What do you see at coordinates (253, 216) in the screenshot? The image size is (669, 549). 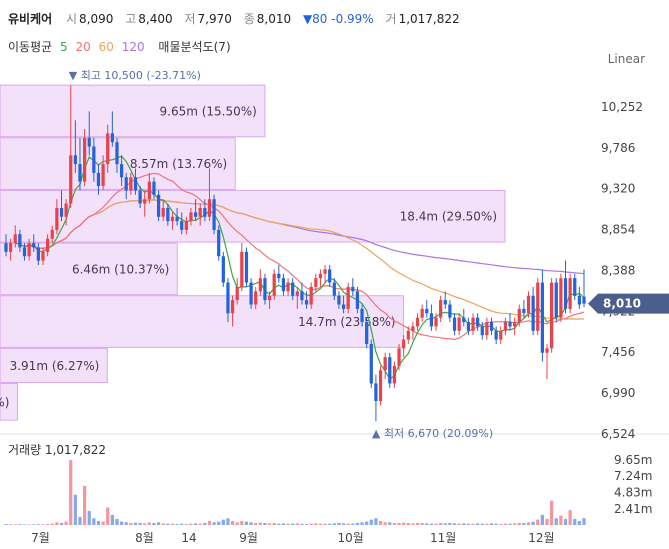 I see `volume-profile-bar` at bounding box center [253, 216].